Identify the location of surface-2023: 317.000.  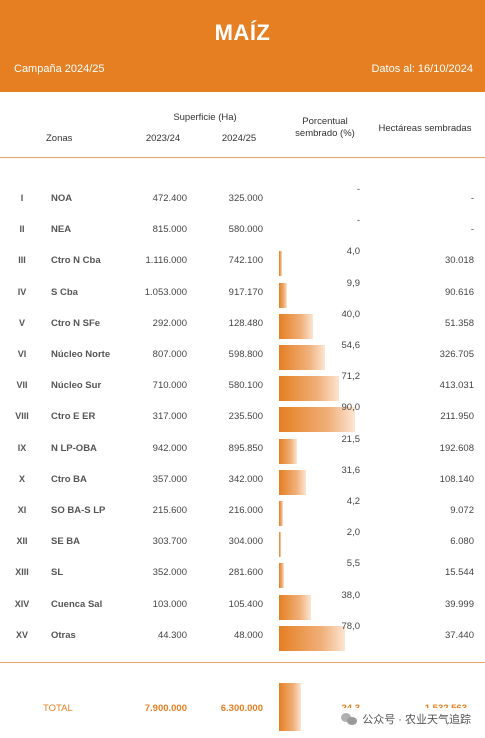
(169, 417).